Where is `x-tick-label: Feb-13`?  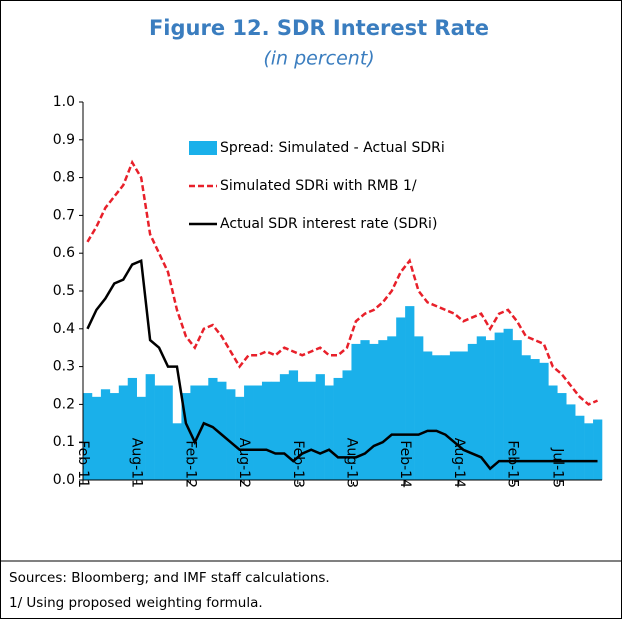
x-tick-label: Feb-13 is located at coordinates (298, 464).